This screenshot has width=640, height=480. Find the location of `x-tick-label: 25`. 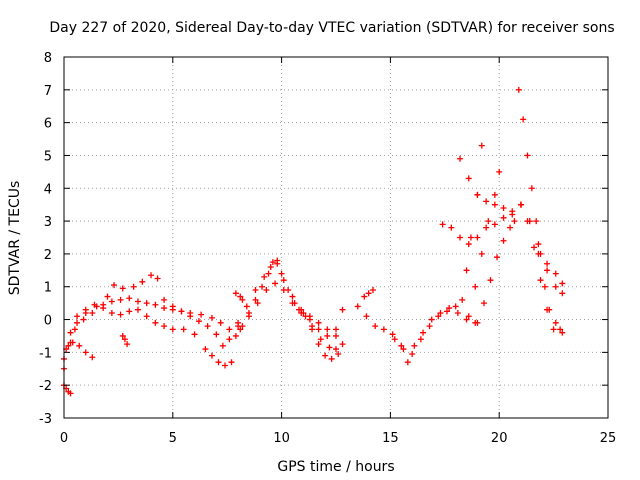

x-tick-label: 25 is located at coordinates (608, 438).